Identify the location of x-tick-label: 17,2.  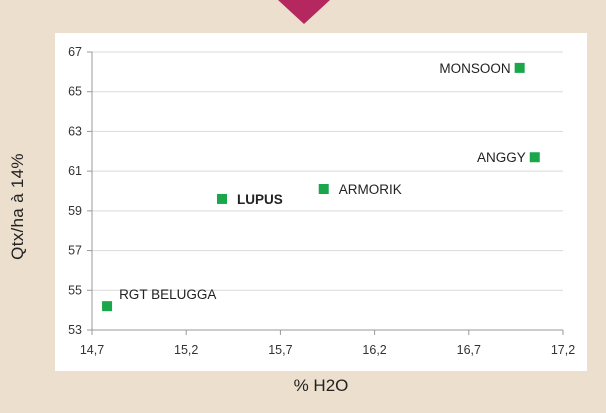
(563, 350).